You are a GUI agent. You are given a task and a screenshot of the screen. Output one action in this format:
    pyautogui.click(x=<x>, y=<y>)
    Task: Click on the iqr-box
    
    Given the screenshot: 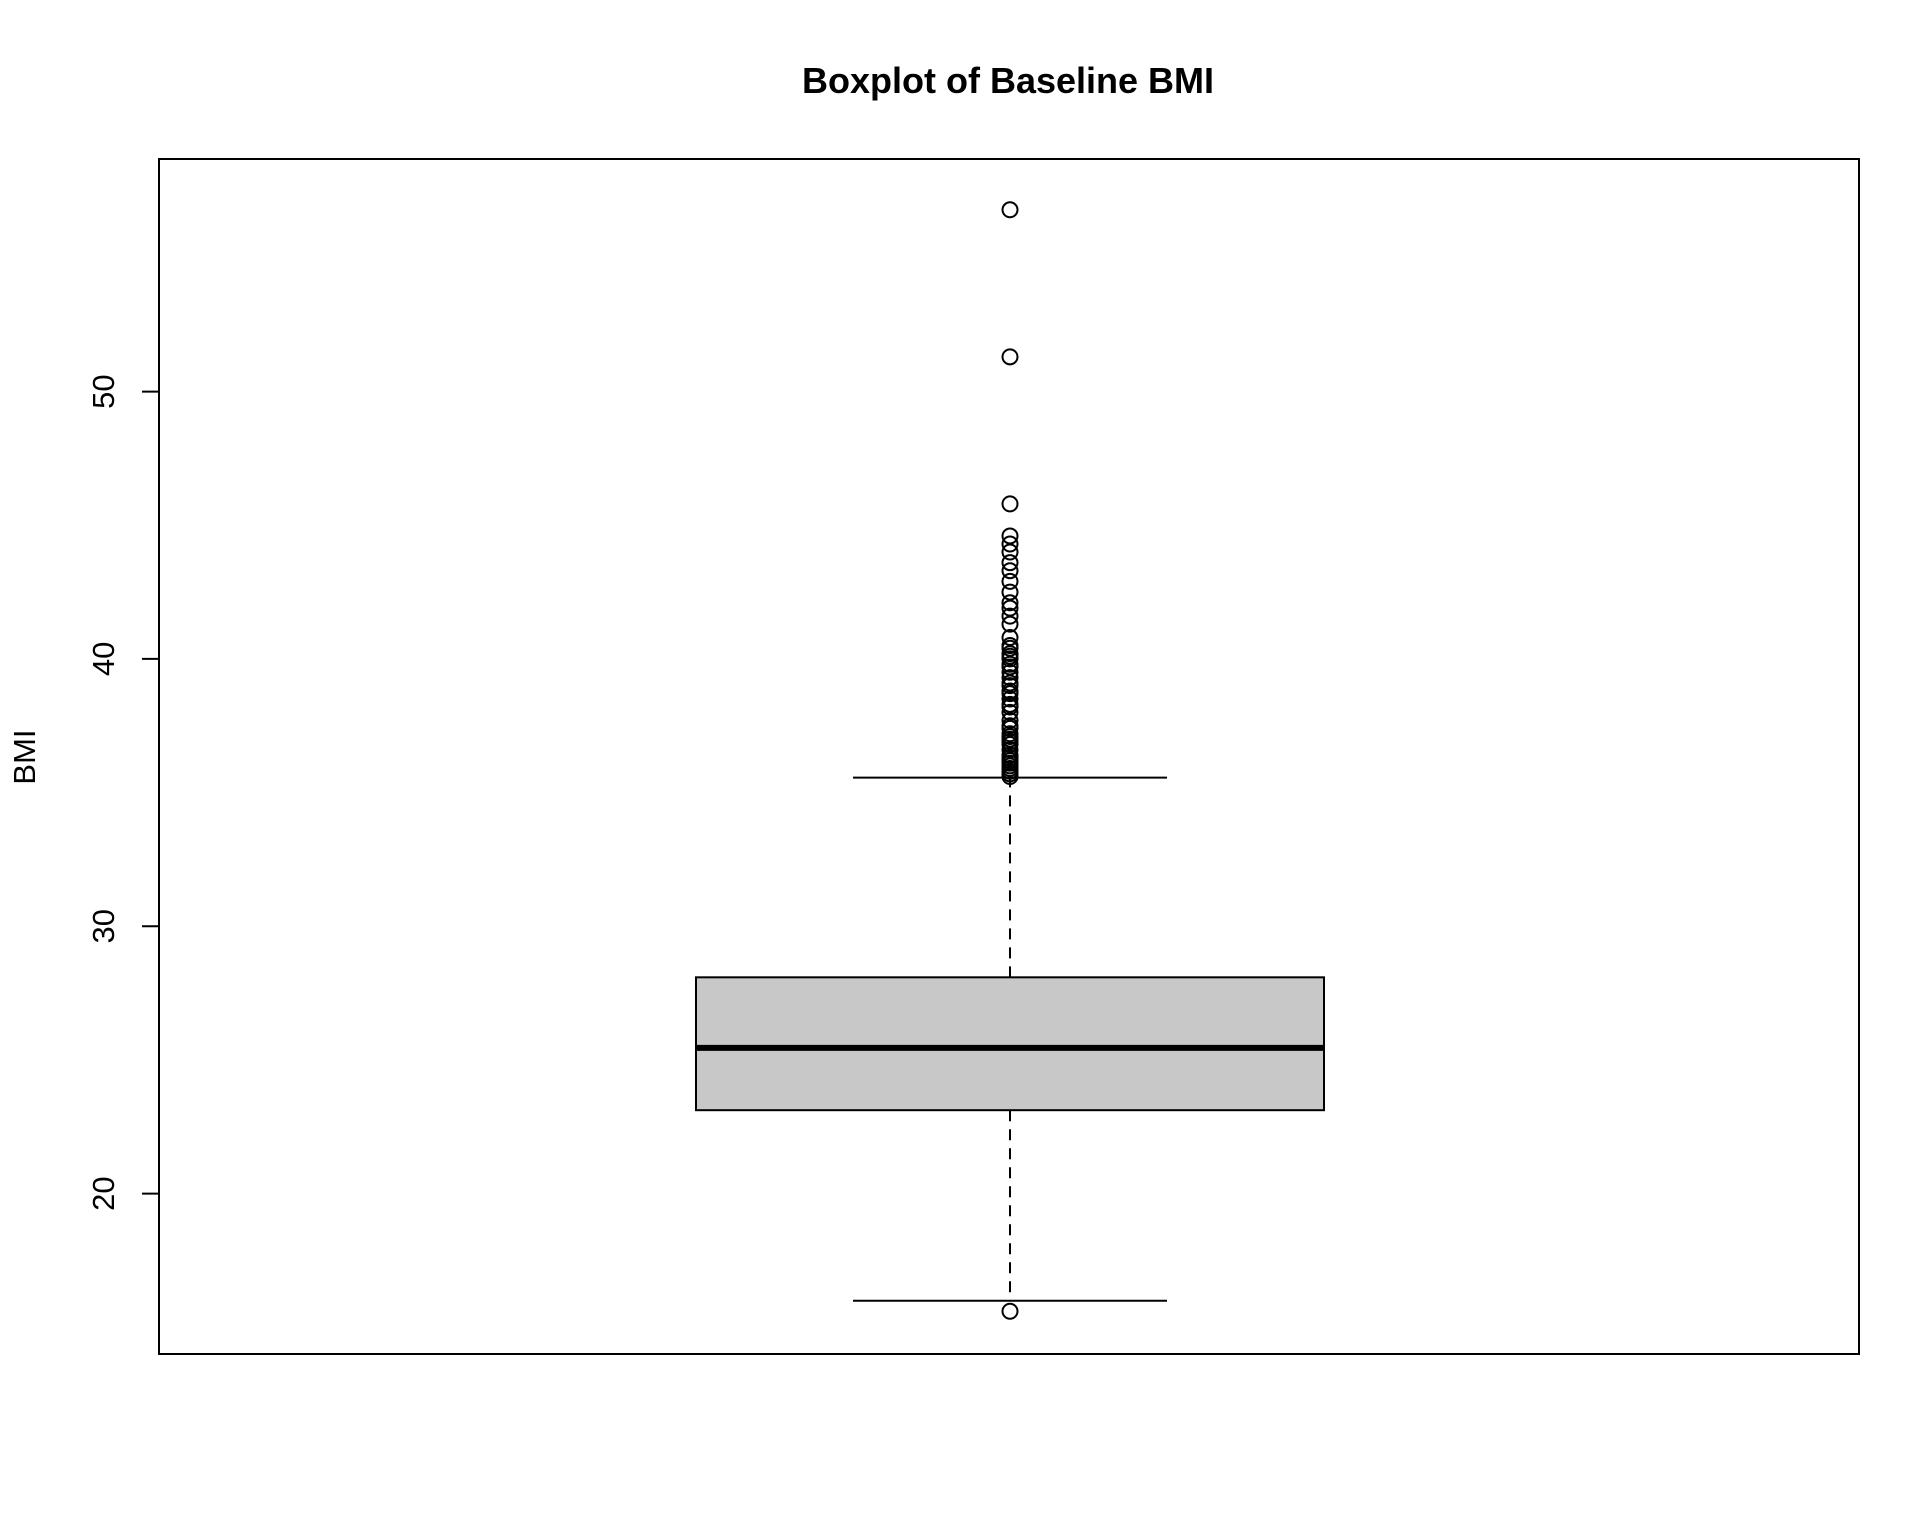 What is the action you would take?
    pyautogui.click(x=1010, y=1044)
    